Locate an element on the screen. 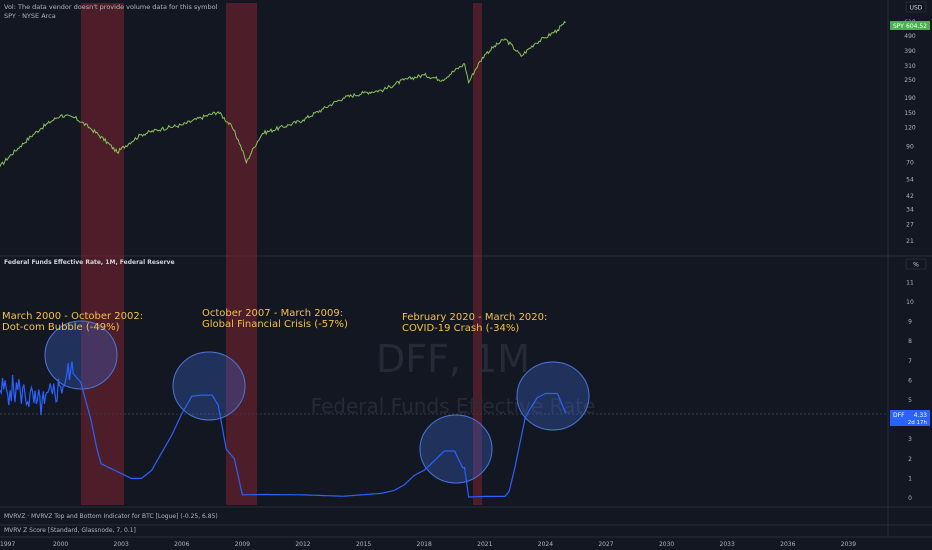 The width and height of the screenshot is (932, 550). rate-axis-tick: 3 is located at coordinates (910, 439).